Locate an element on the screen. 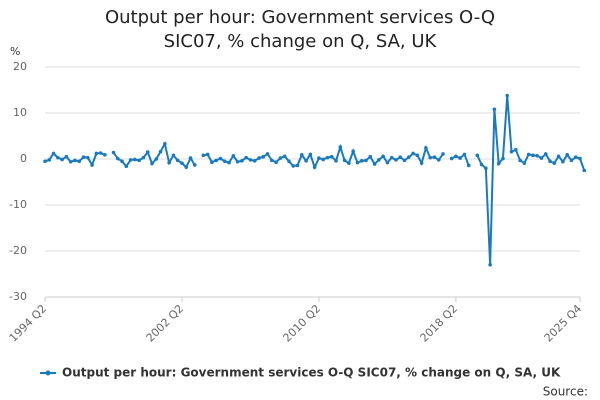  x-tick-label: 2018 Q2 is located at coordinates (439, 323).